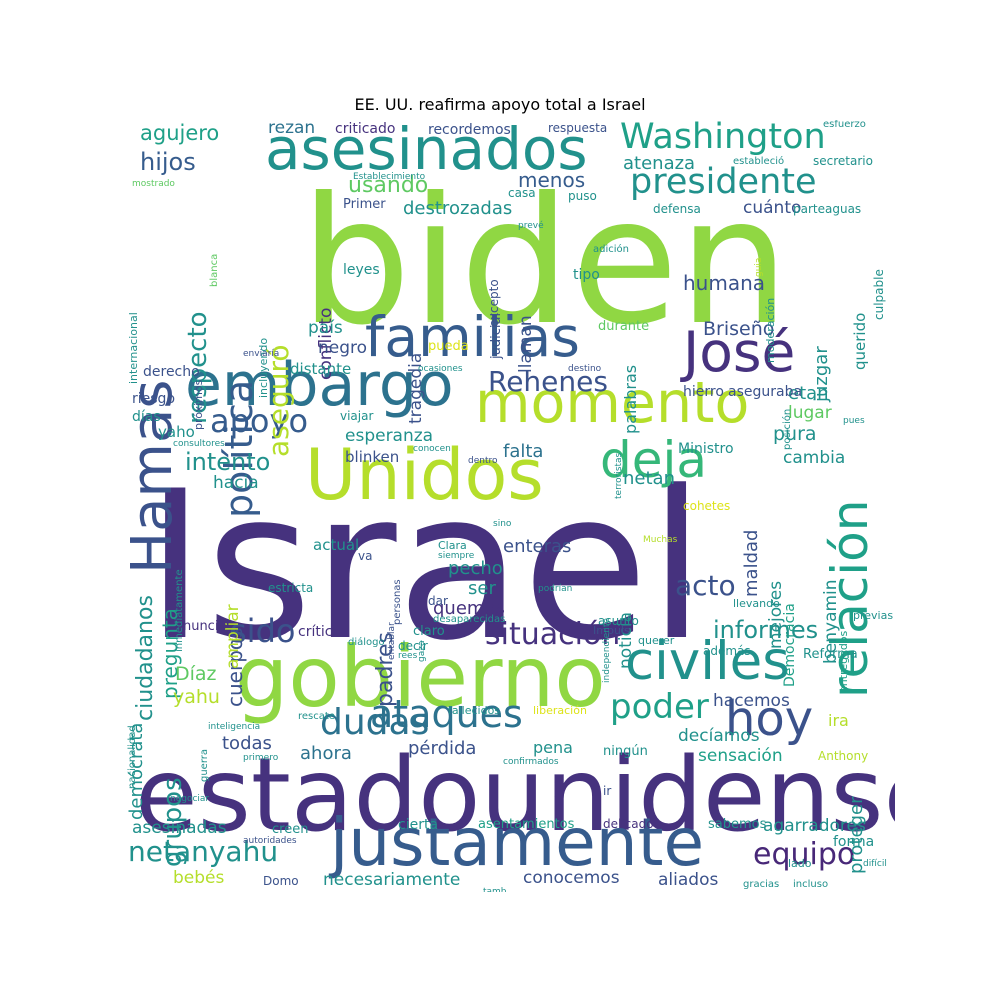  I want to click on cloud-word: bebés, so click(199, 878).